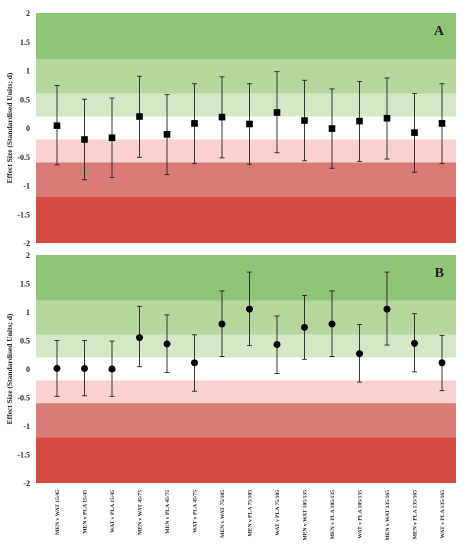  I want to click on x-tick-label: WAT v PLA 15/45, so click(113, 511).